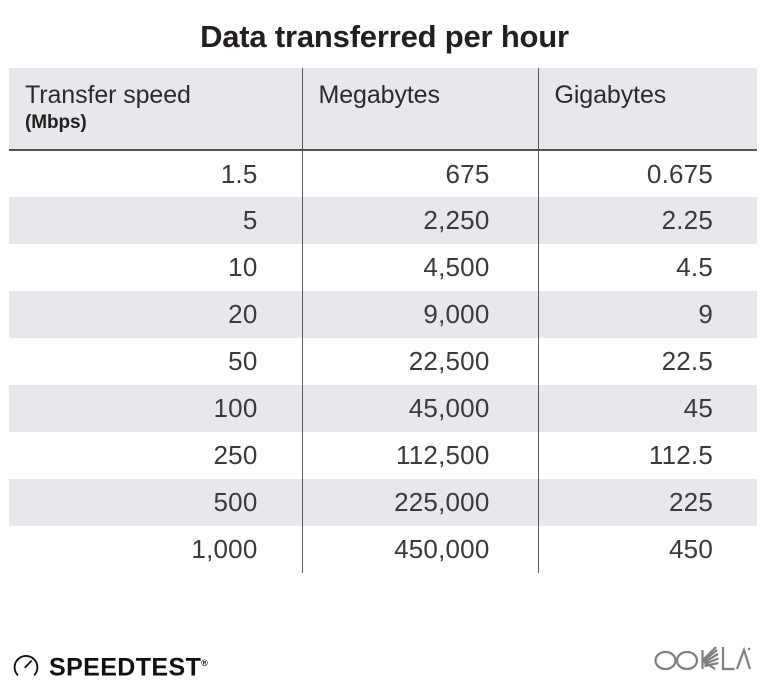 The height and width of the screenshot is (698, 769). Describe the element at coordinates (647, 173) in the screenshot. I see `cell-gigabytes: 0.675` at that location.